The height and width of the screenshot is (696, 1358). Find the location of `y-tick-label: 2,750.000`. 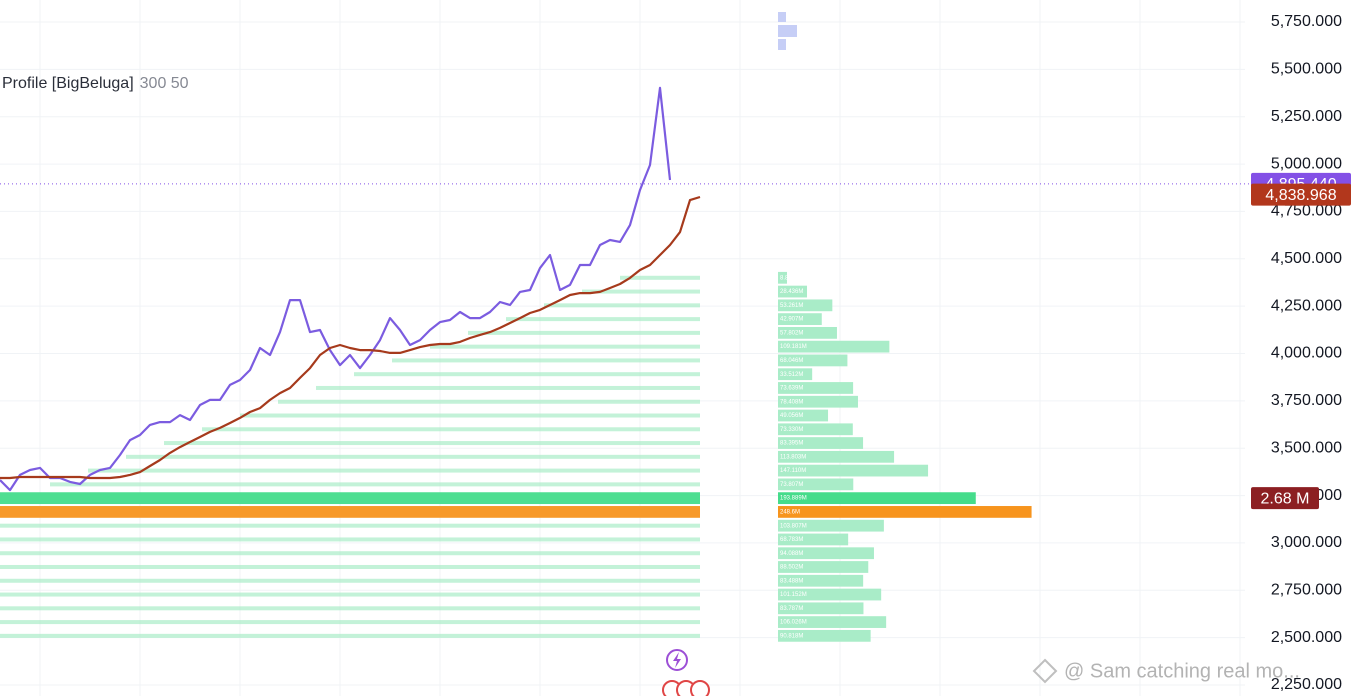

y-tick-label: 2,750.000 is located at coordinates (1306, 590).